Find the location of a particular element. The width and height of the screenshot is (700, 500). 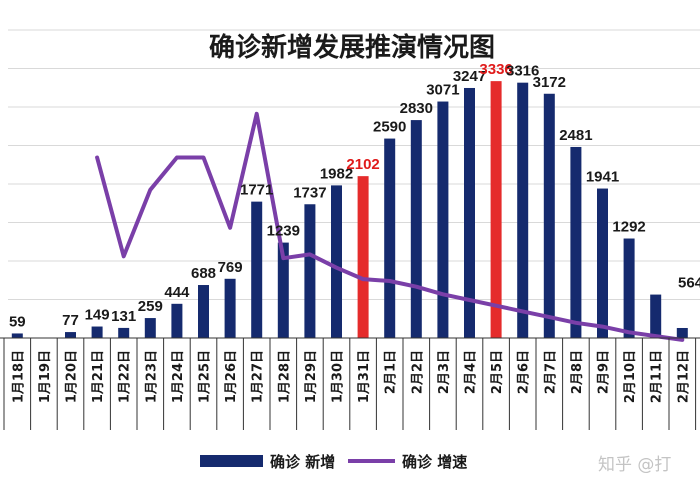

x-tick-label: 1月21日 is located at coordinates (98, 376).